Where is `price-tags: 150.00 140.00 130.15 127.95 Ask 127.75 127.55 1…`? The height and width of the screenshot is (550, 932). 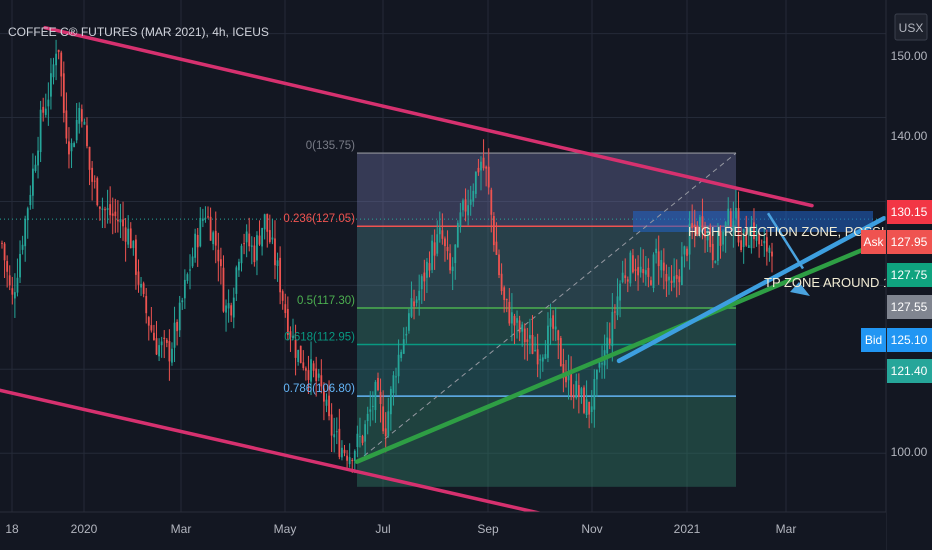
price-tags: 150.00 140.00 130.15 127.95 Ask 127.75 127.55 1… is located at coordinates (896, 254).